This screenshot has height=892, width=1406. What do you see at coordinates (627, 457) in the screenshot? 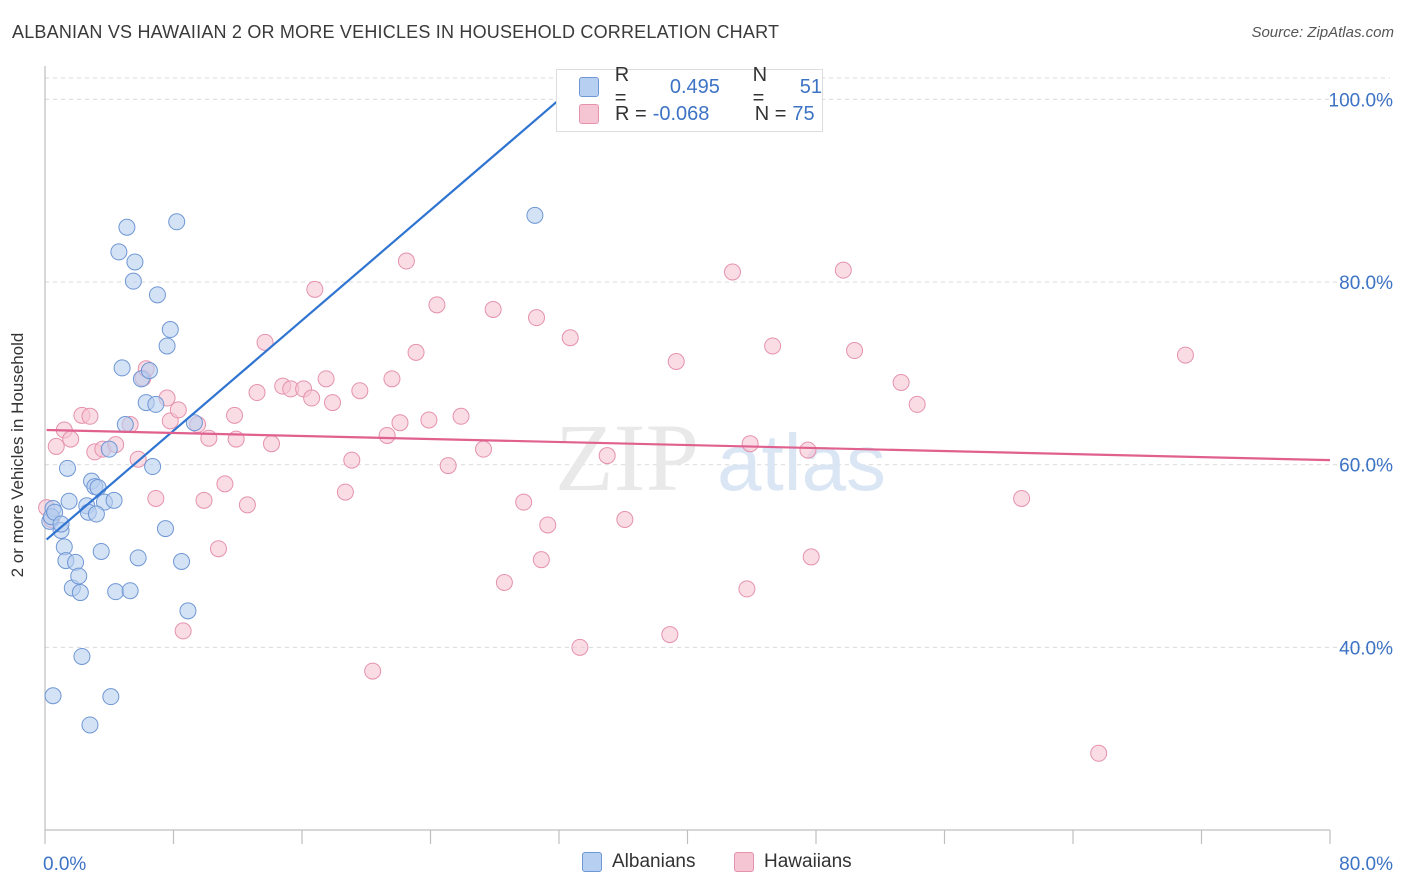
I see `watermark-zip: ZIP` at bounding box center [627, 457].